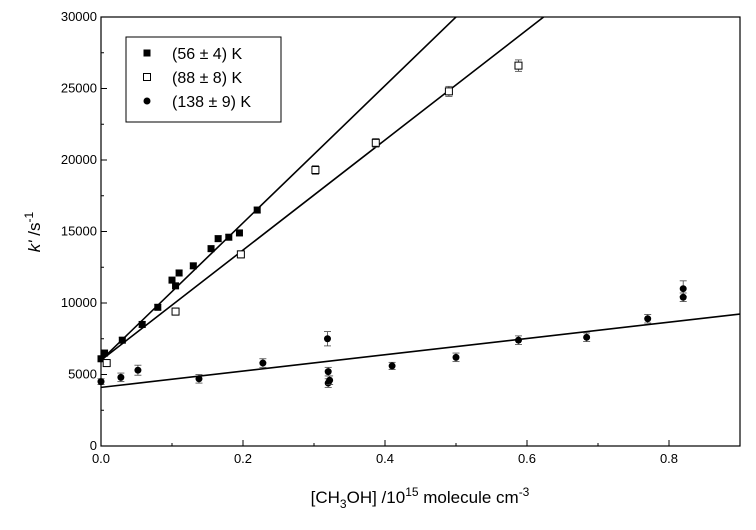  I want to click on y-tick-label: 15000, so click(79, 231).